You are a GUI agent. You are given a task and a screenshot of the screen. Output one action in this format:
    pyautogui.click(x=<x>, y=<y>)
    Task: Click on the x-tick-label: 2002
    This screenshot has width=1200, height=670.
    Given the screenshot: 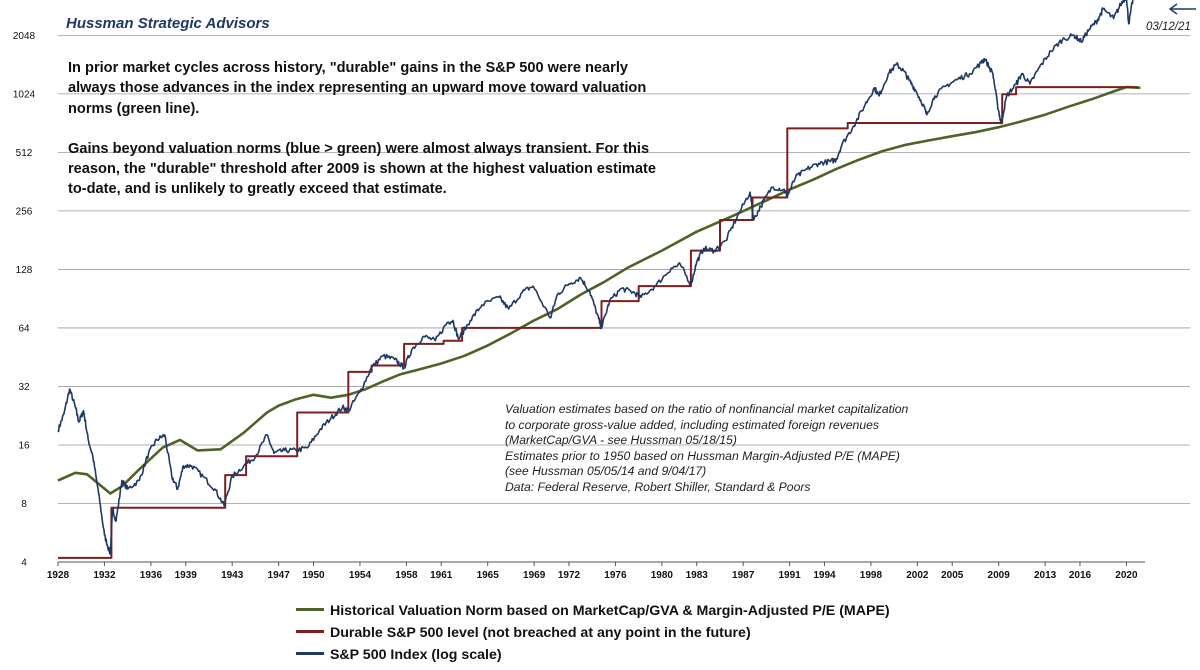 What is the action you would take?
    pyautogui.click(x=917, y=575)
    